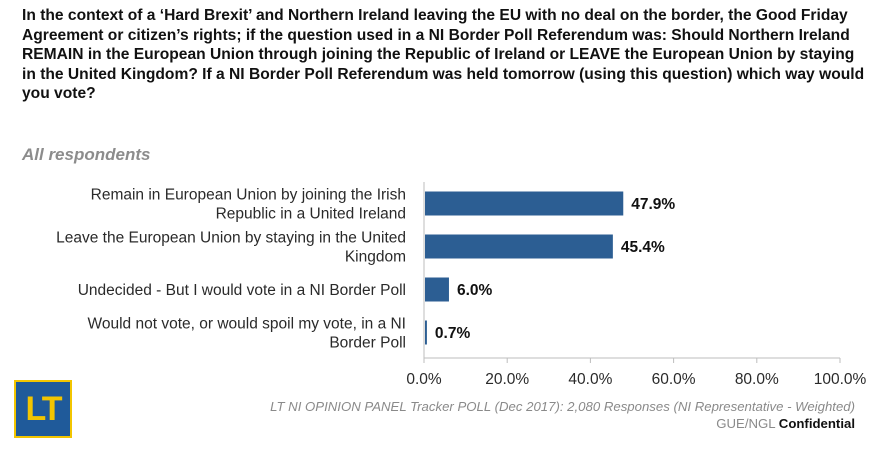  Describe the element at coordinates (424, 379) in the screenshot. I see `x-tick-label: 0.0%` at that location.